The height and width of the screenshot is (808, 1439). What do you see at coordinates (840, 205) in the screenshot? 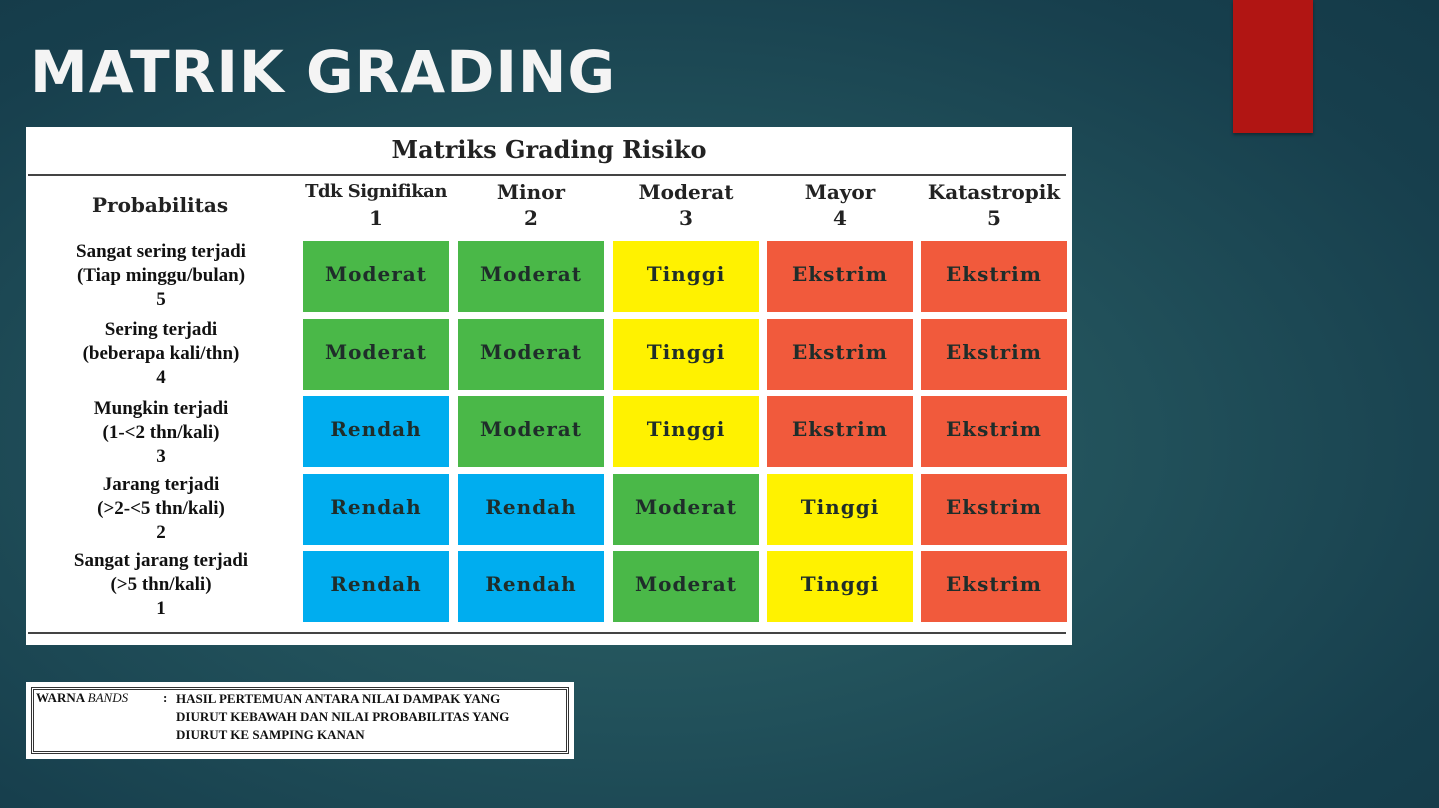
I see `column-header: Mayor 4` at bounding box center [840, 205].